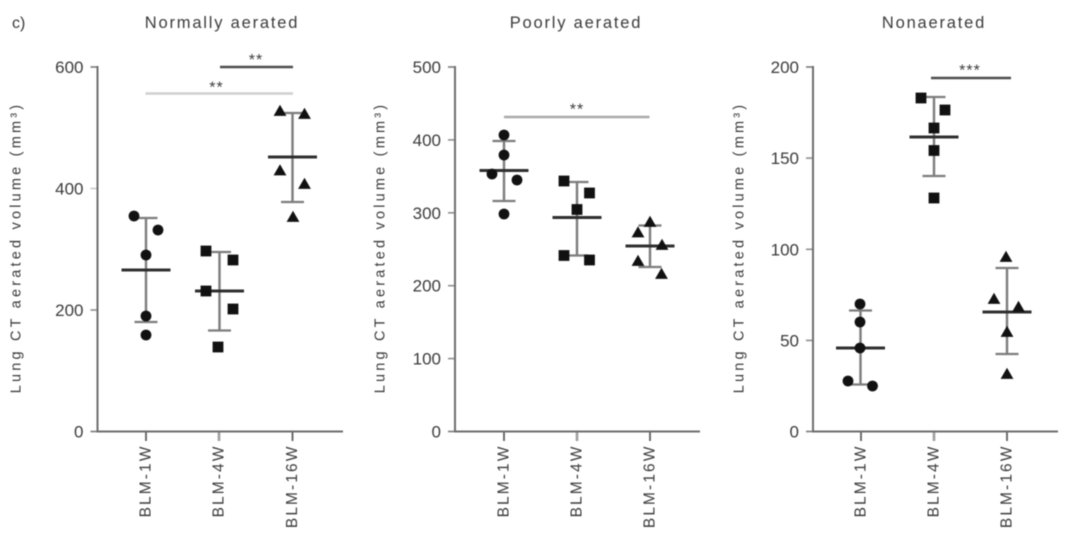  Describe the element at coordinates (576, 23) in the screenshot. I see `svg-text: Poorly aerated` at that location.